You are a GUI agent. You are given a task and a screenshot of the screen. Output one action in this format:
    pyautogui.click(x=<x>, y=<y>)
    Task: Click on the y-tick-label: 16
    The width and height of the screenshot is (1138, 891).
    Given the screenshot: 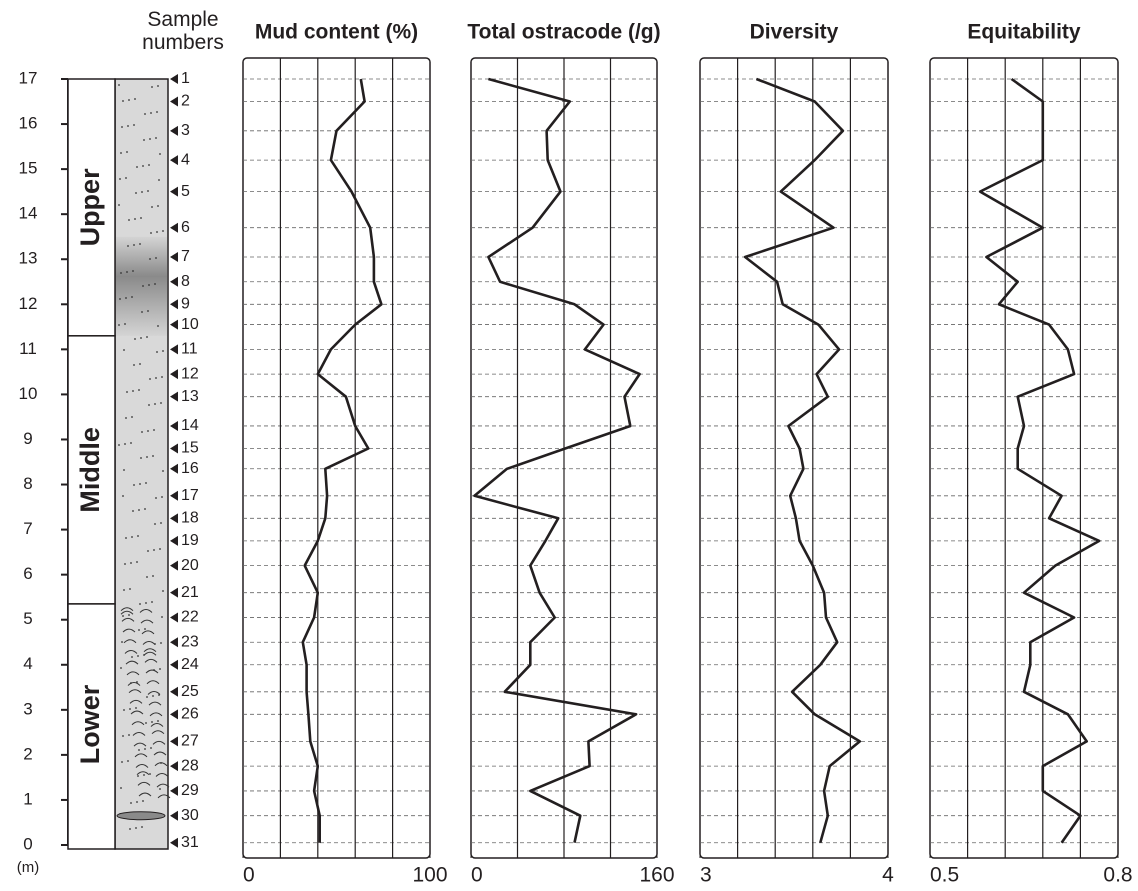 What is the action you would take?
    pyautogui.click(x=28, y=123)
    